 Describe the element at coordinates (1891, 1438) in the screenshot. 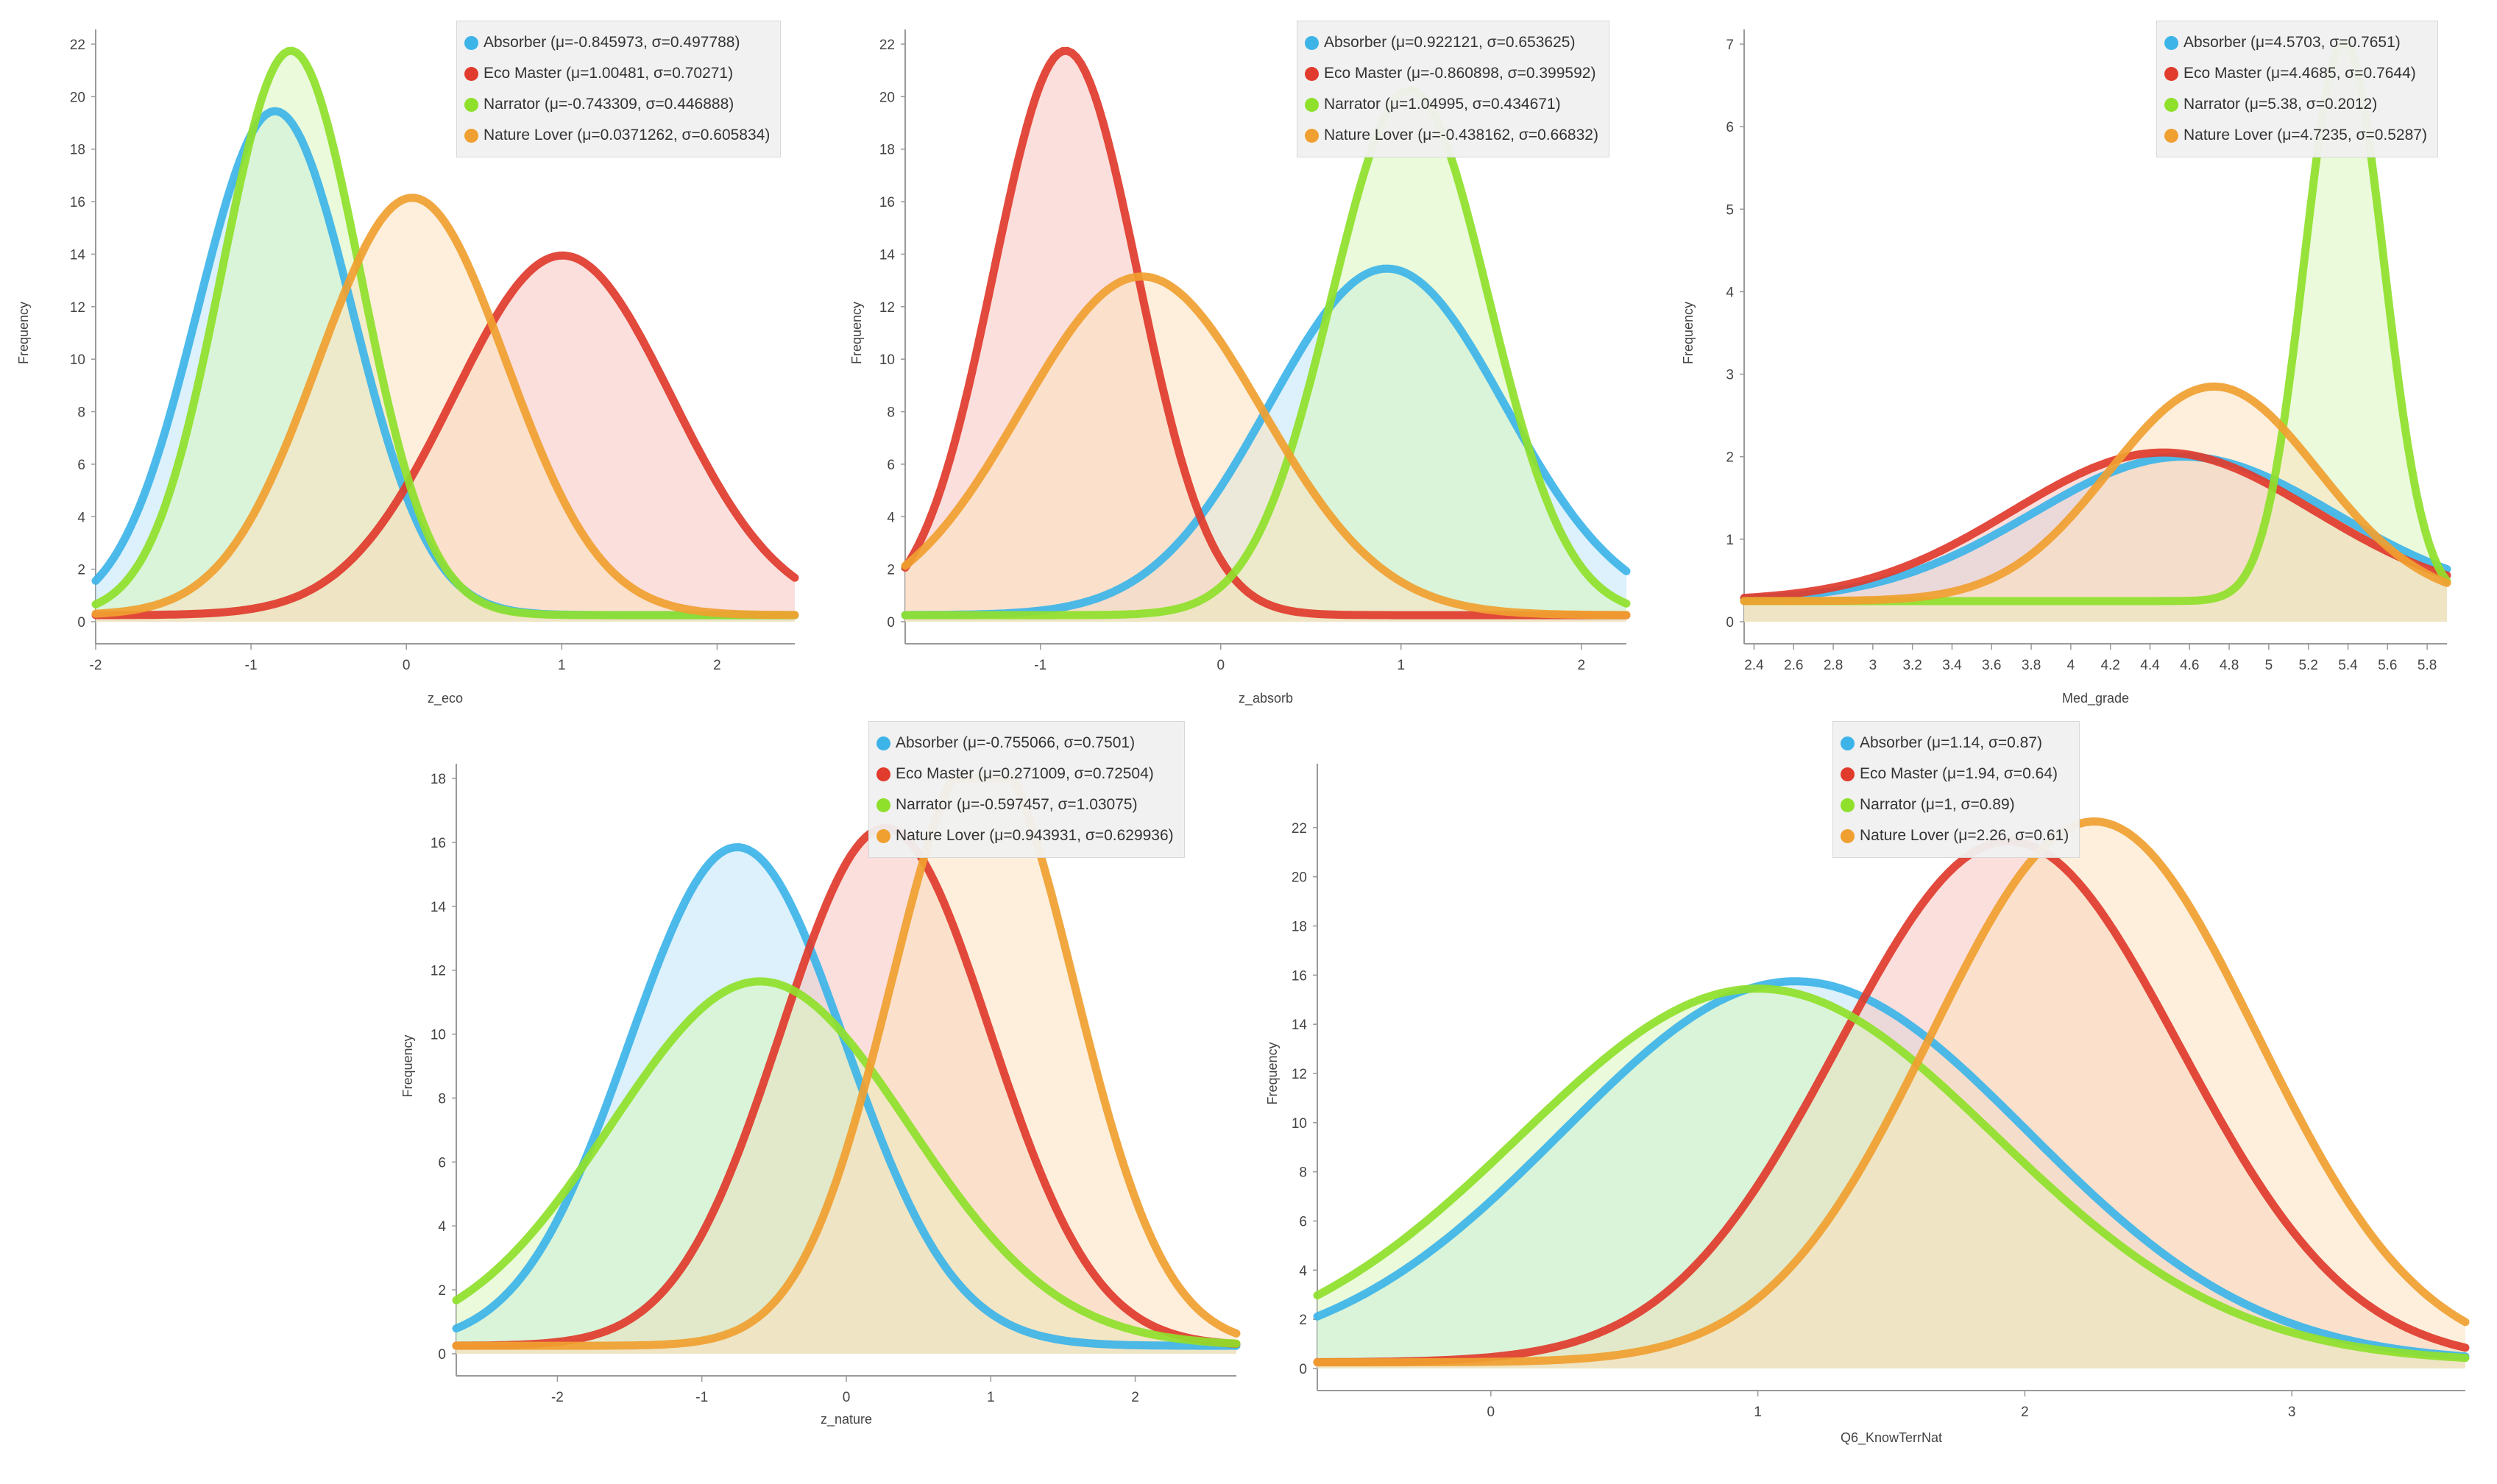

I see `x-axis-label: Q6_KnowTerrNat` at that location.